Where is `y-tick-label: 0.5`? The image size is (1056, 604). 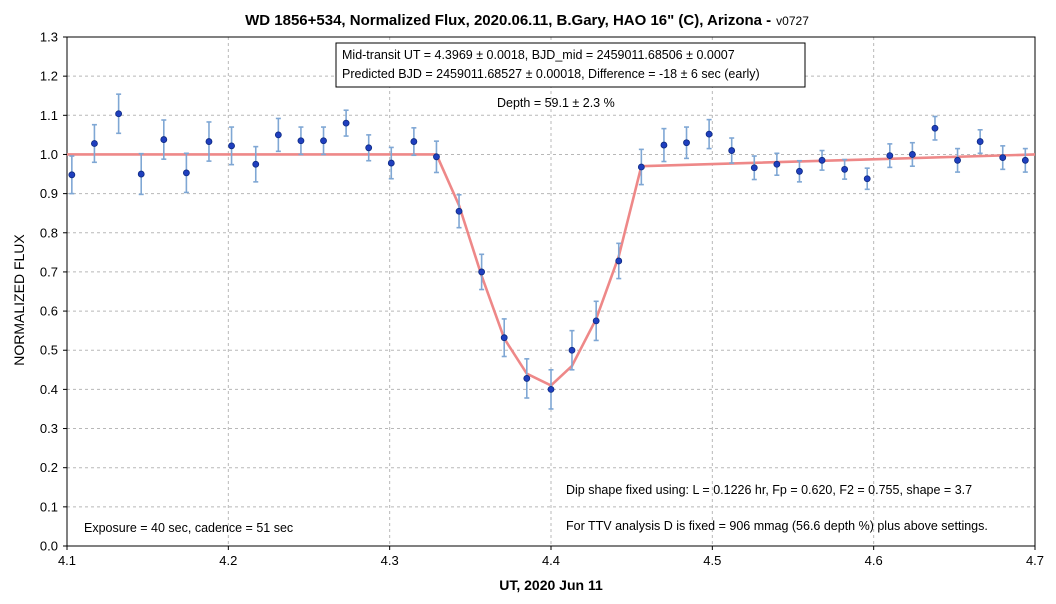 y-tick-label: 0.5 is located at coordinates (49, 350).